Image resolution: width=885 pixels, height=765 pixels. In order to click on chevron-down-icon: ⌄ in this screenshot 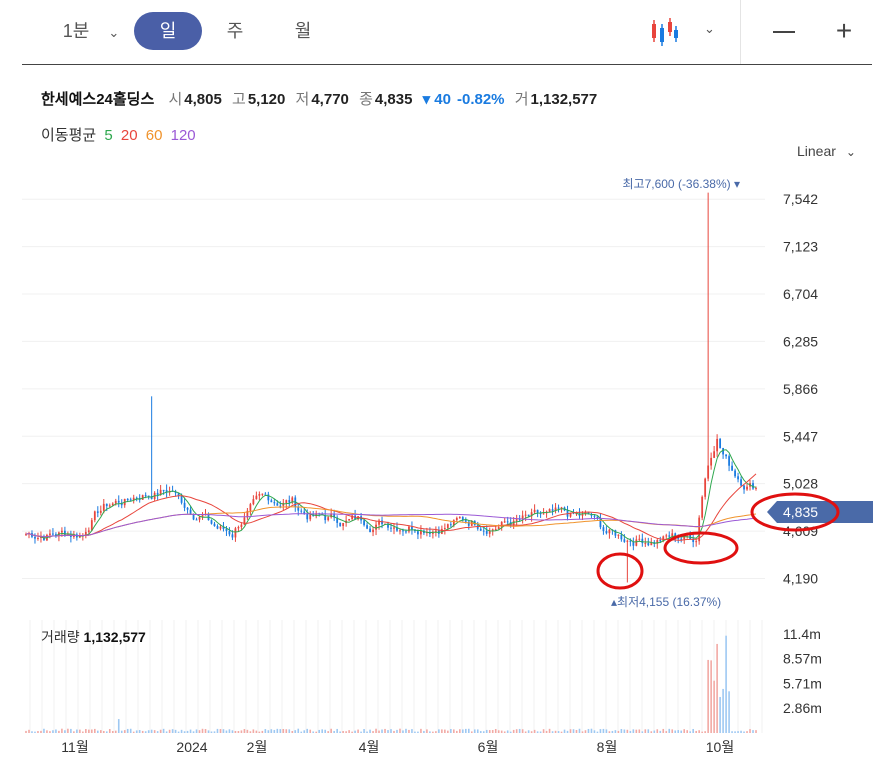, I will do `click(709, 28)`.